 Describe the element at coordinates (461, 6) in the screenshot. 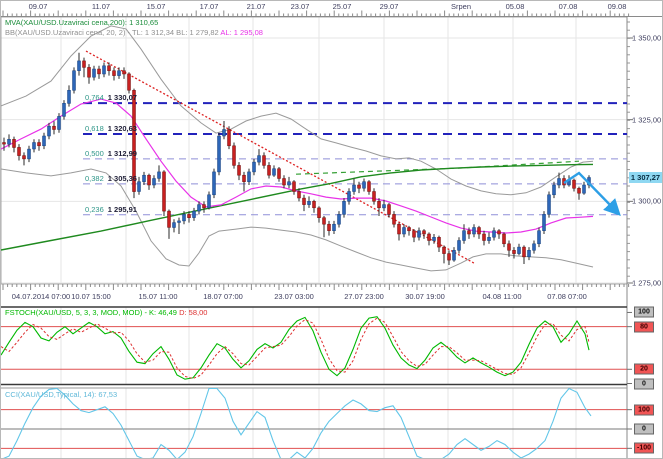

I see `top-axis-date: Srpen` at that location.